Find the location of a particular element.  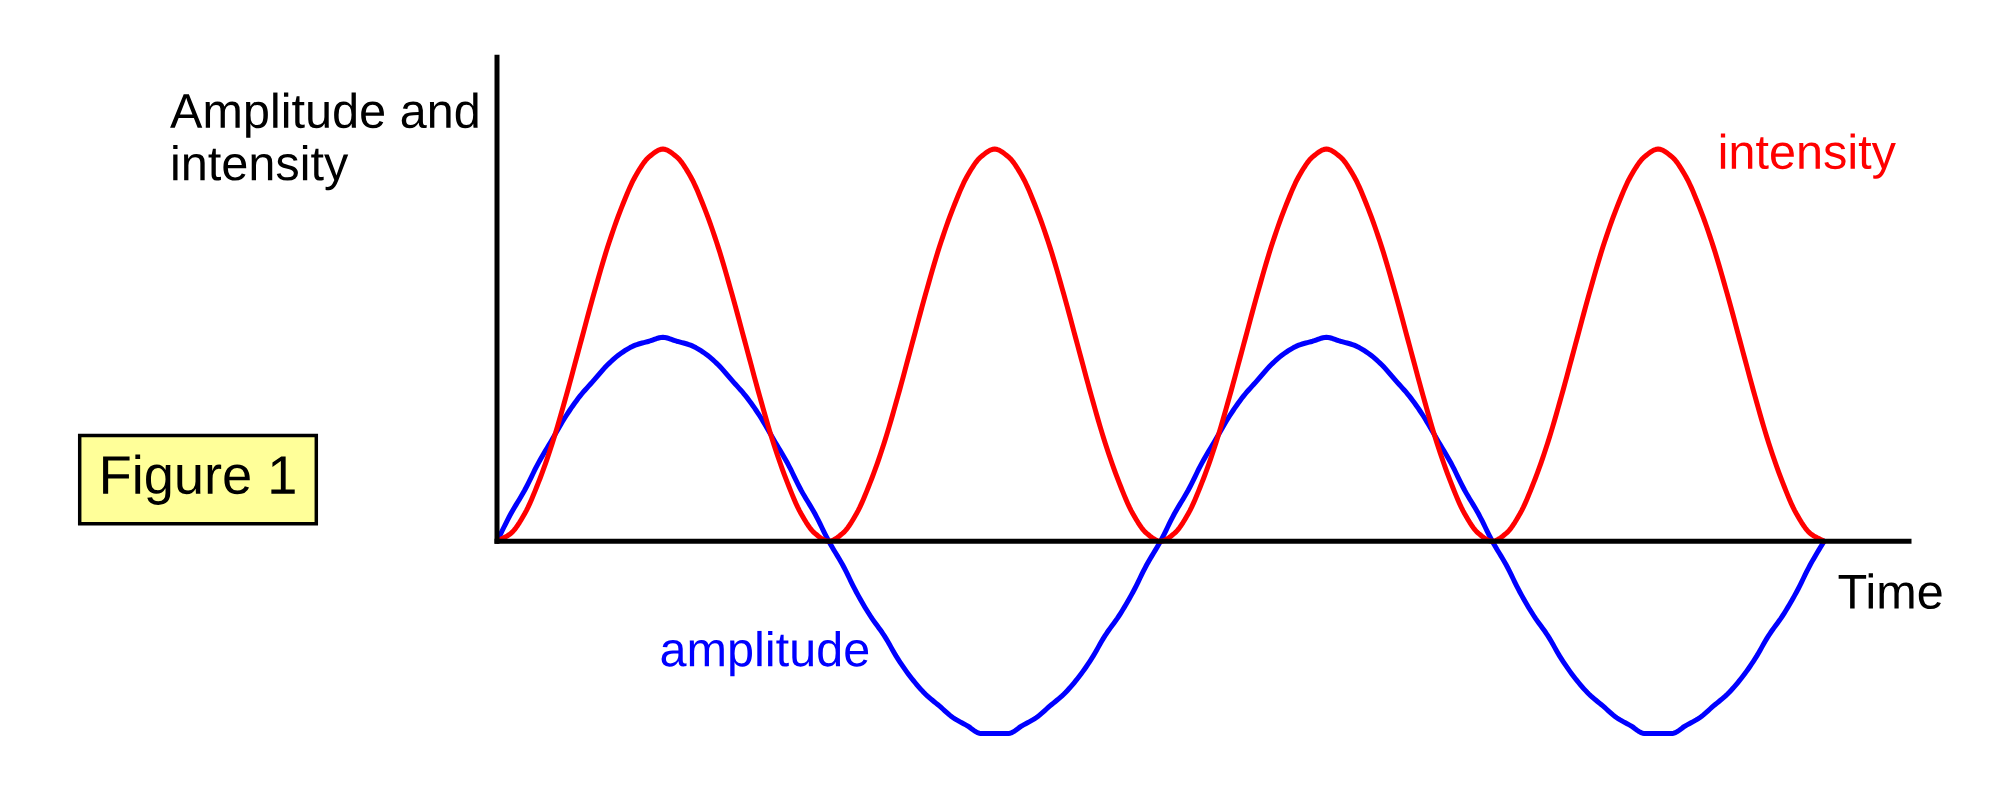

series-label: intensity is located at coordinates (1808, 156).